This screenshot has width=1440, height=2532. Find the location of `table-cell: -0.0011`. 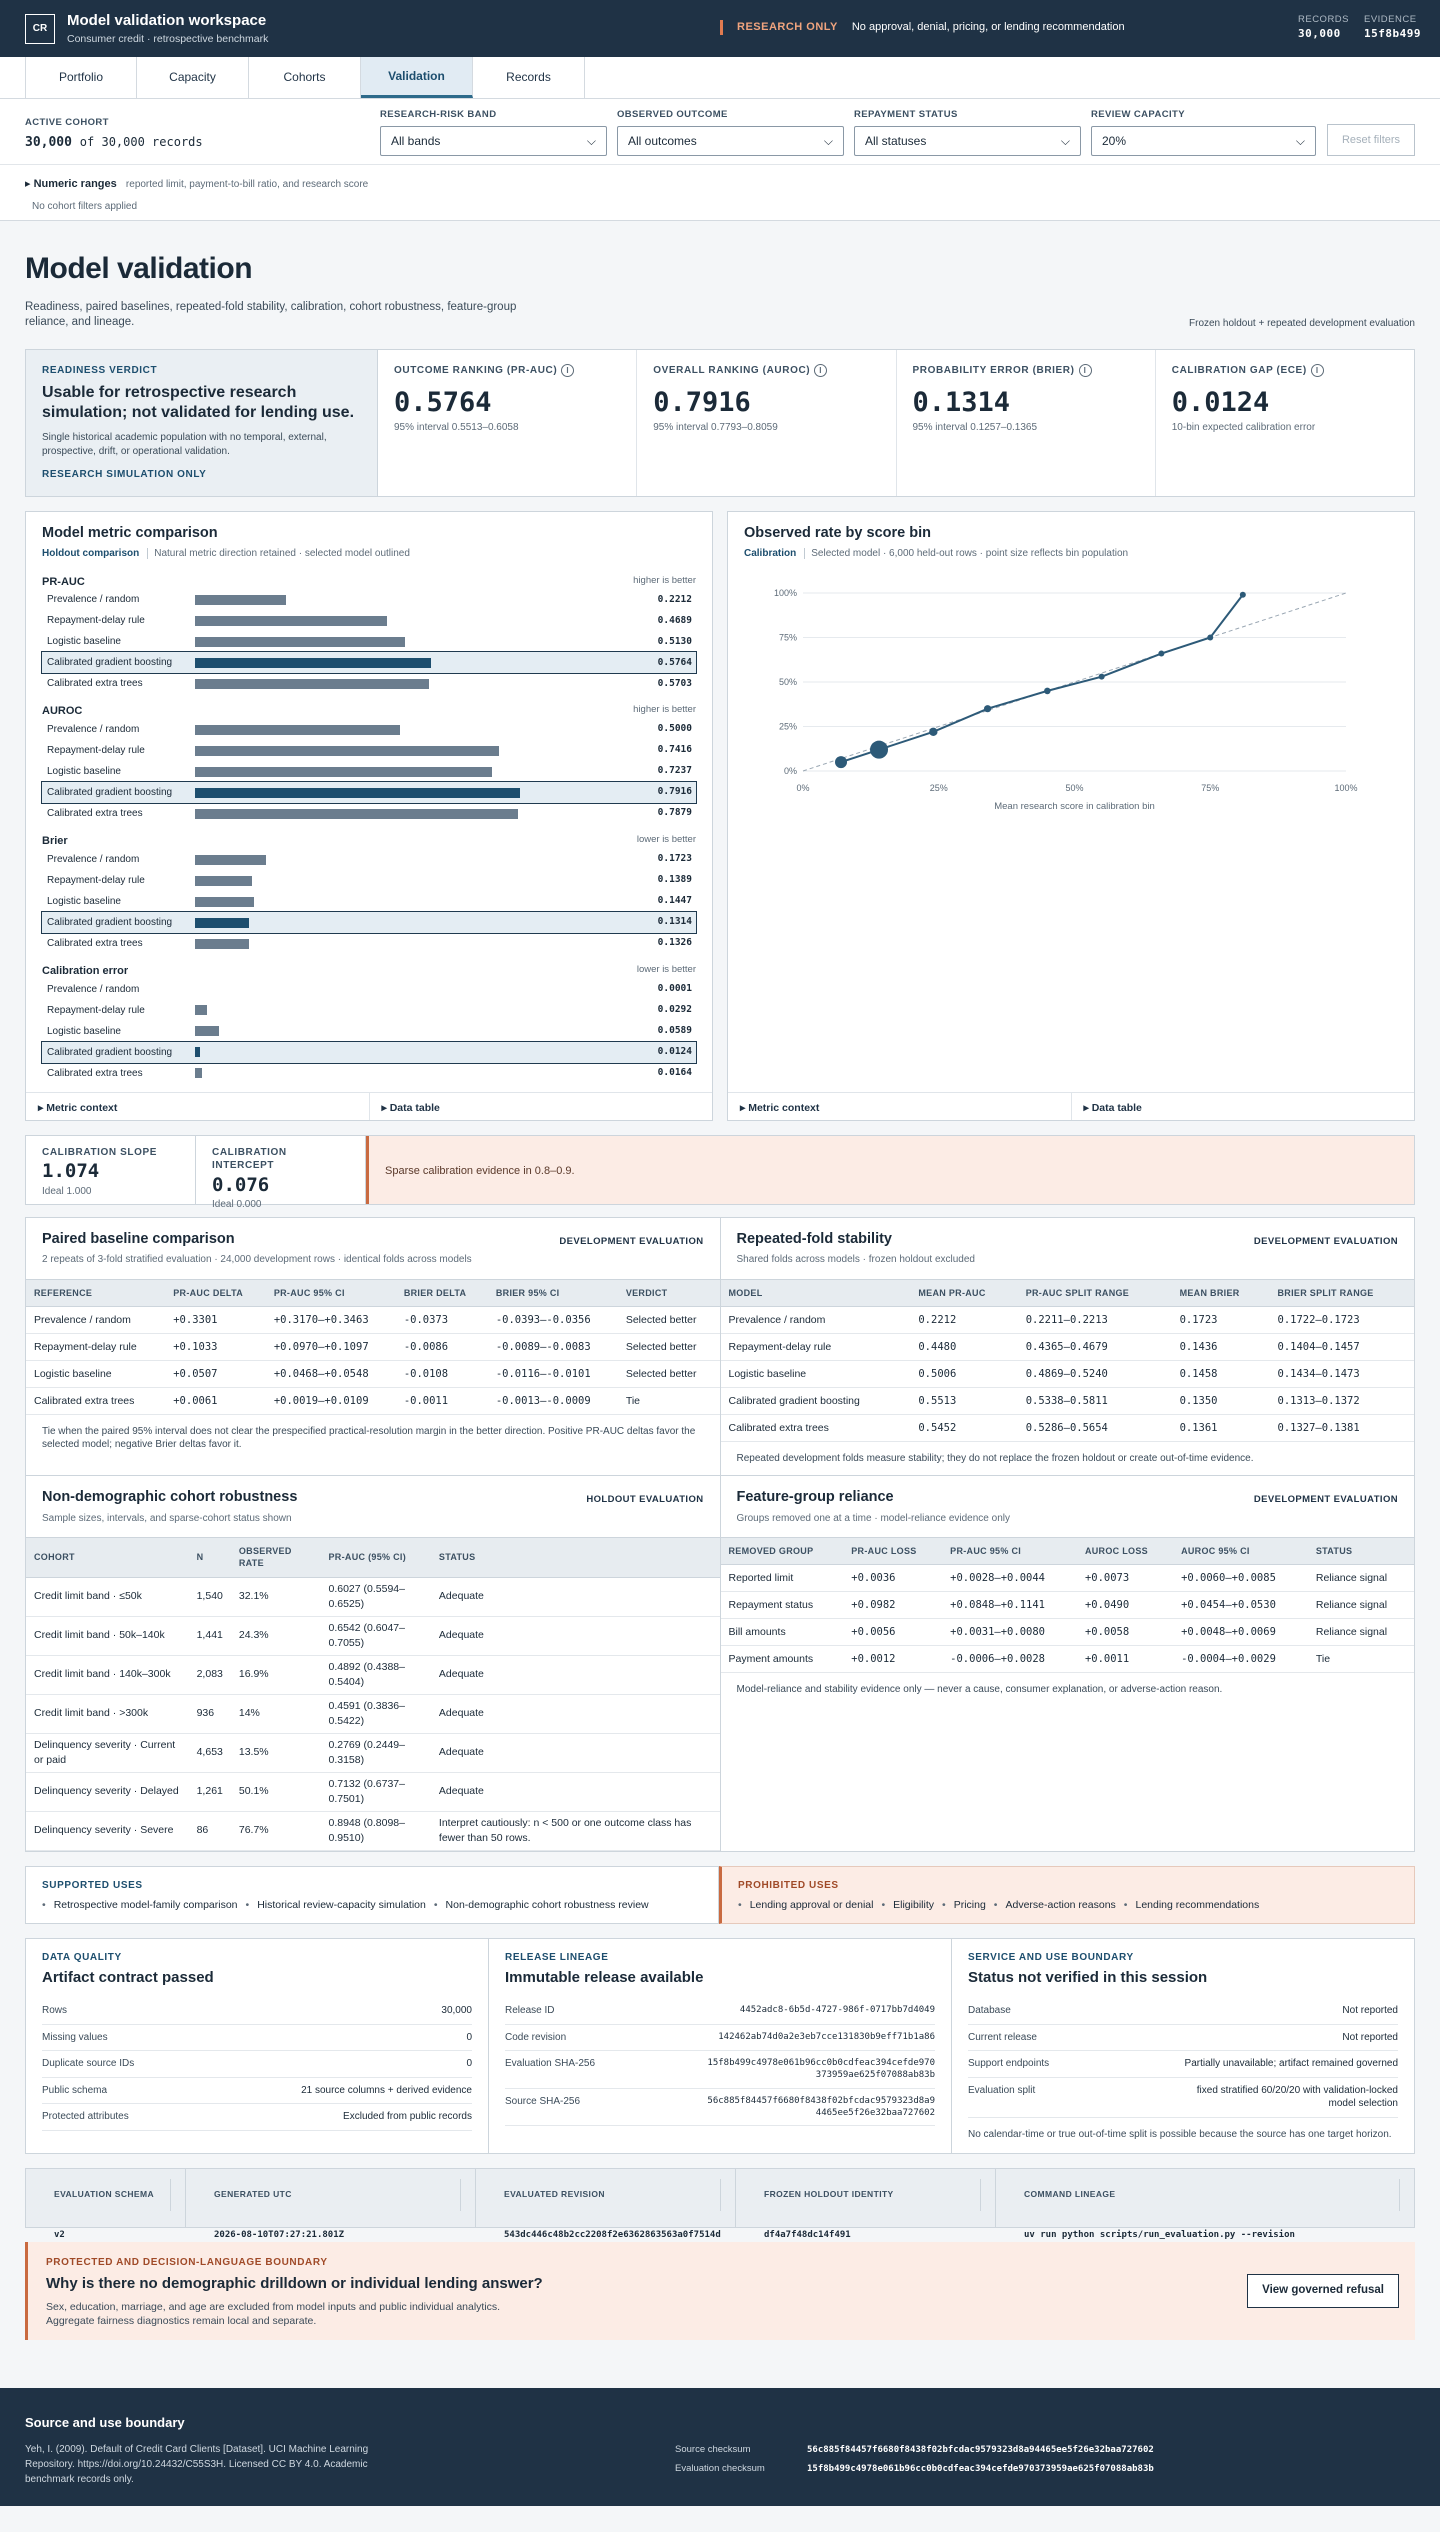

table-cell: -0.0011 is located at coordinates (441, 1401).